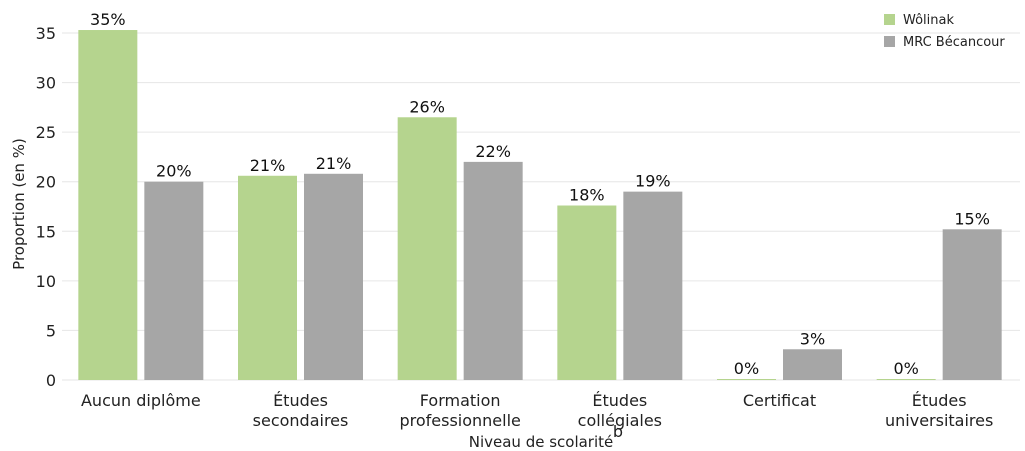 The image size is (1025, 451). What do you see at coordinates (972, 218) in the screenshot?
I see `data-label: 15%` at bounding box center [972, 218].